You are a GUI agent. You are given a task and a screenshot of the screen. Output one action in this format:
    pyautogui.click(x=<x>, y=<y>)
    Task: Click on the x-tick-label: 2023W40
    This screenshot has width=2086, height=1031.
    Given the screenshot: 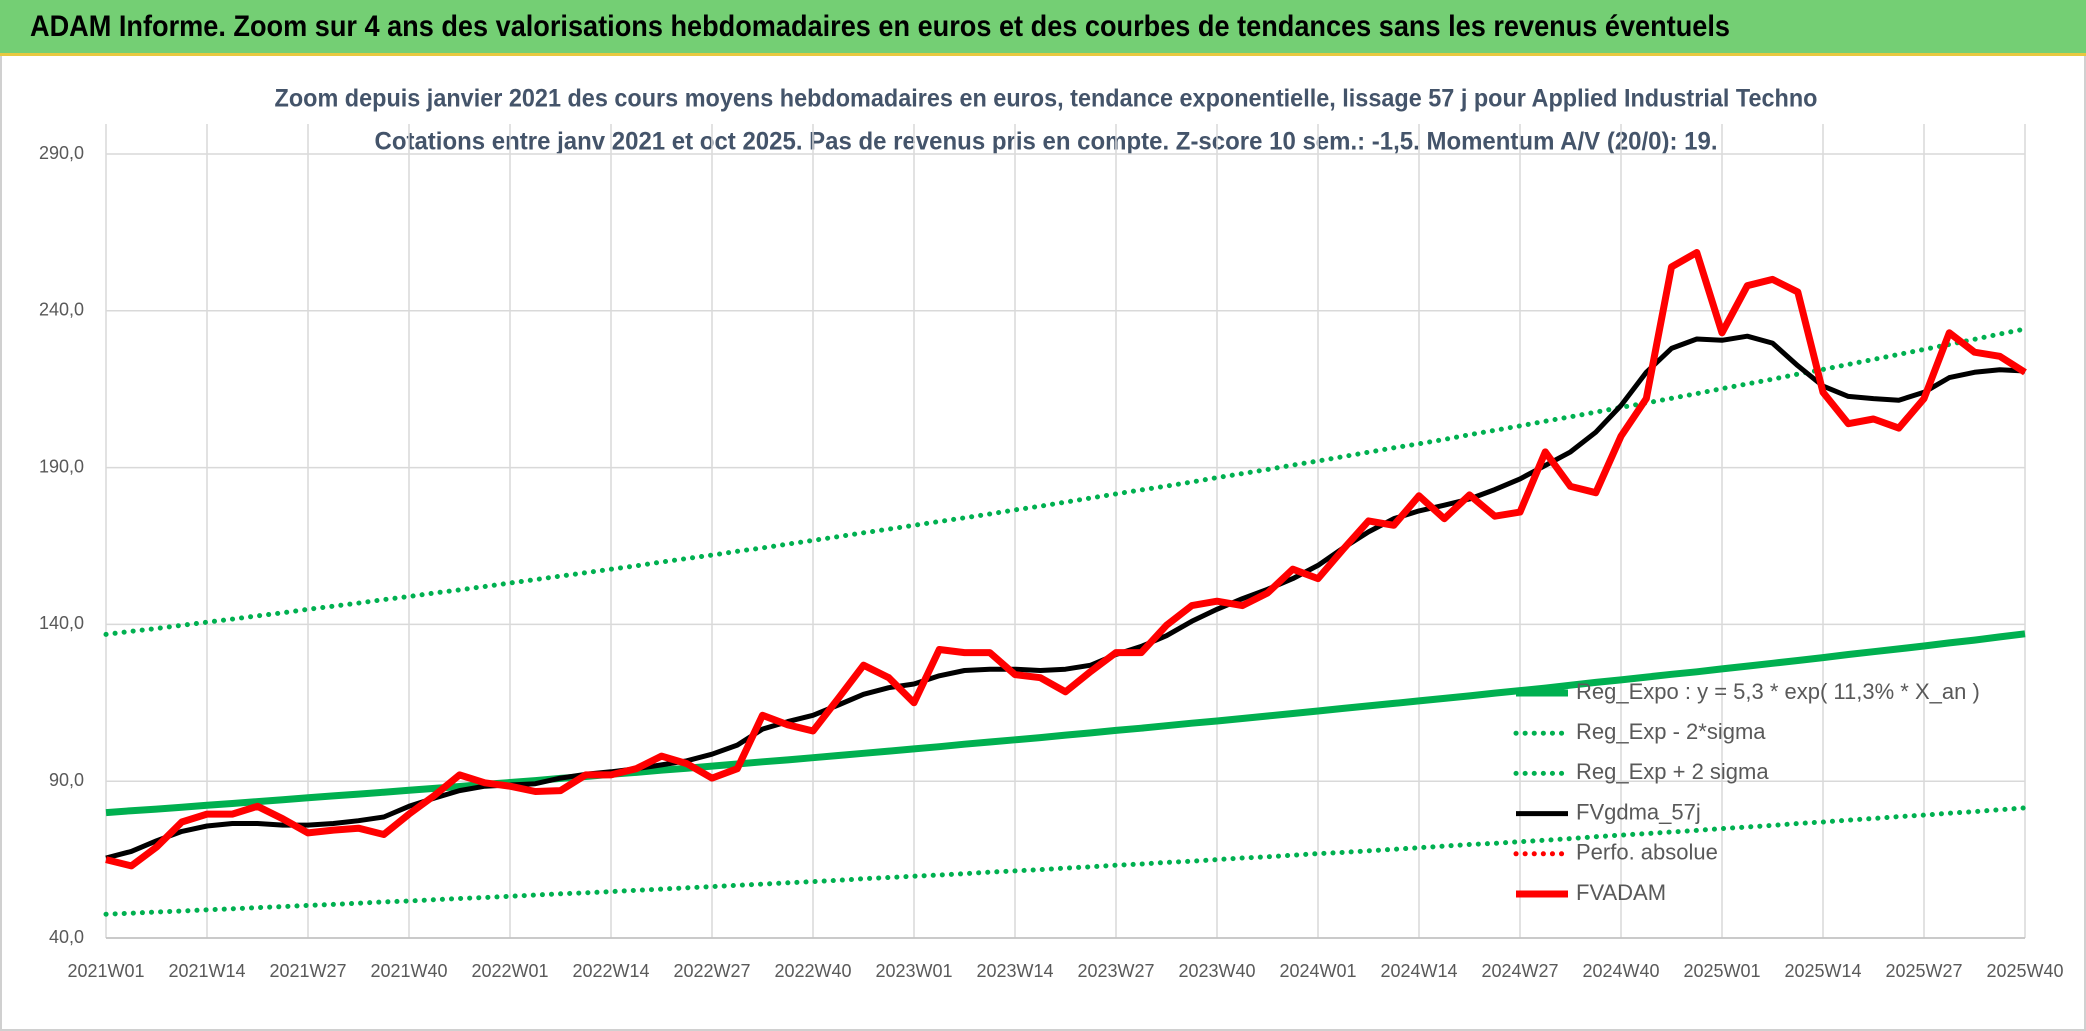 What is the action you would take?
    pyautogui.click(x=1216, y=971)
    